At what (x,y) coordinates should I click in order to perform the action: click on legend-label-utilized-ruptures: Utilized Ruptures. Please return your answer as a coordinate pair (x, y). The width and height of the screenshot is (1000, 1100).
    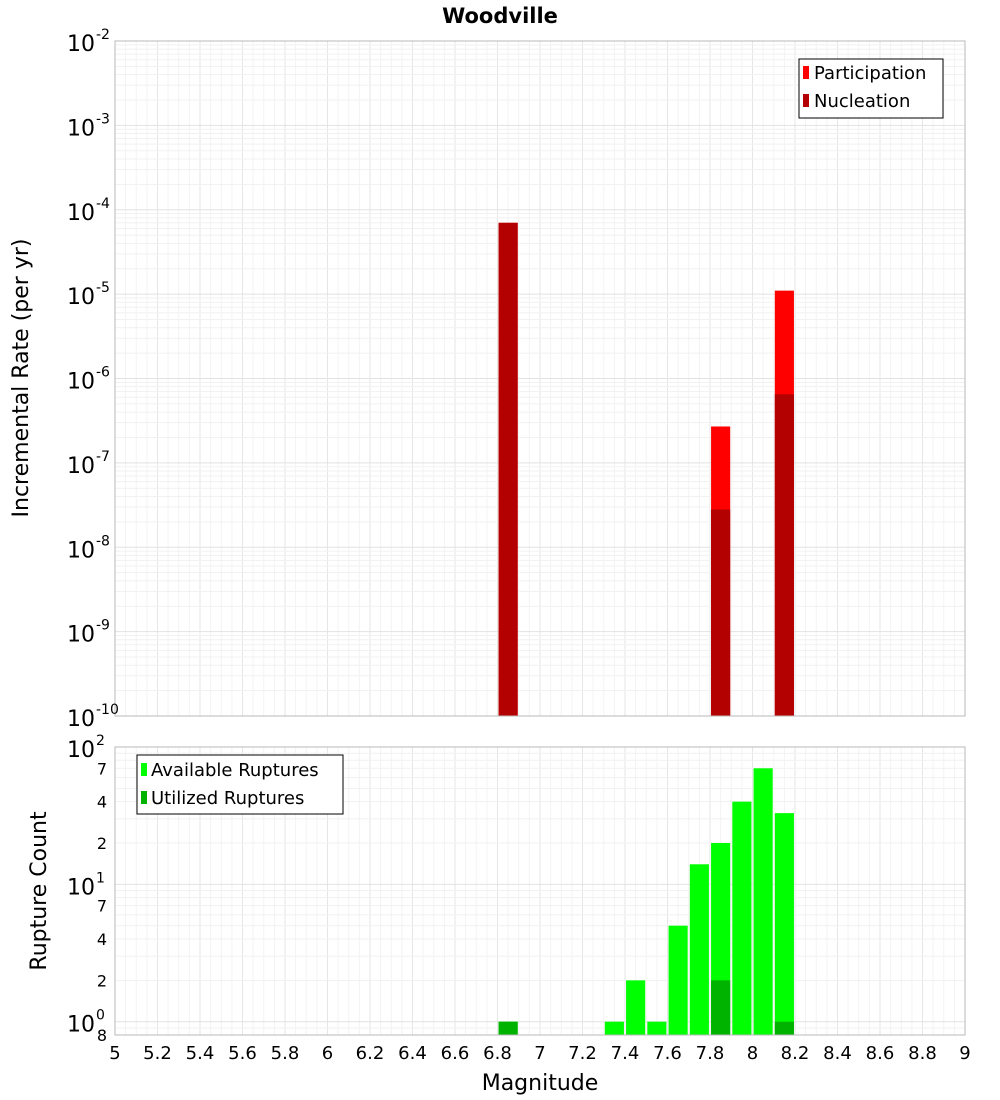
    Looking at the image, I should click on (227, 798).